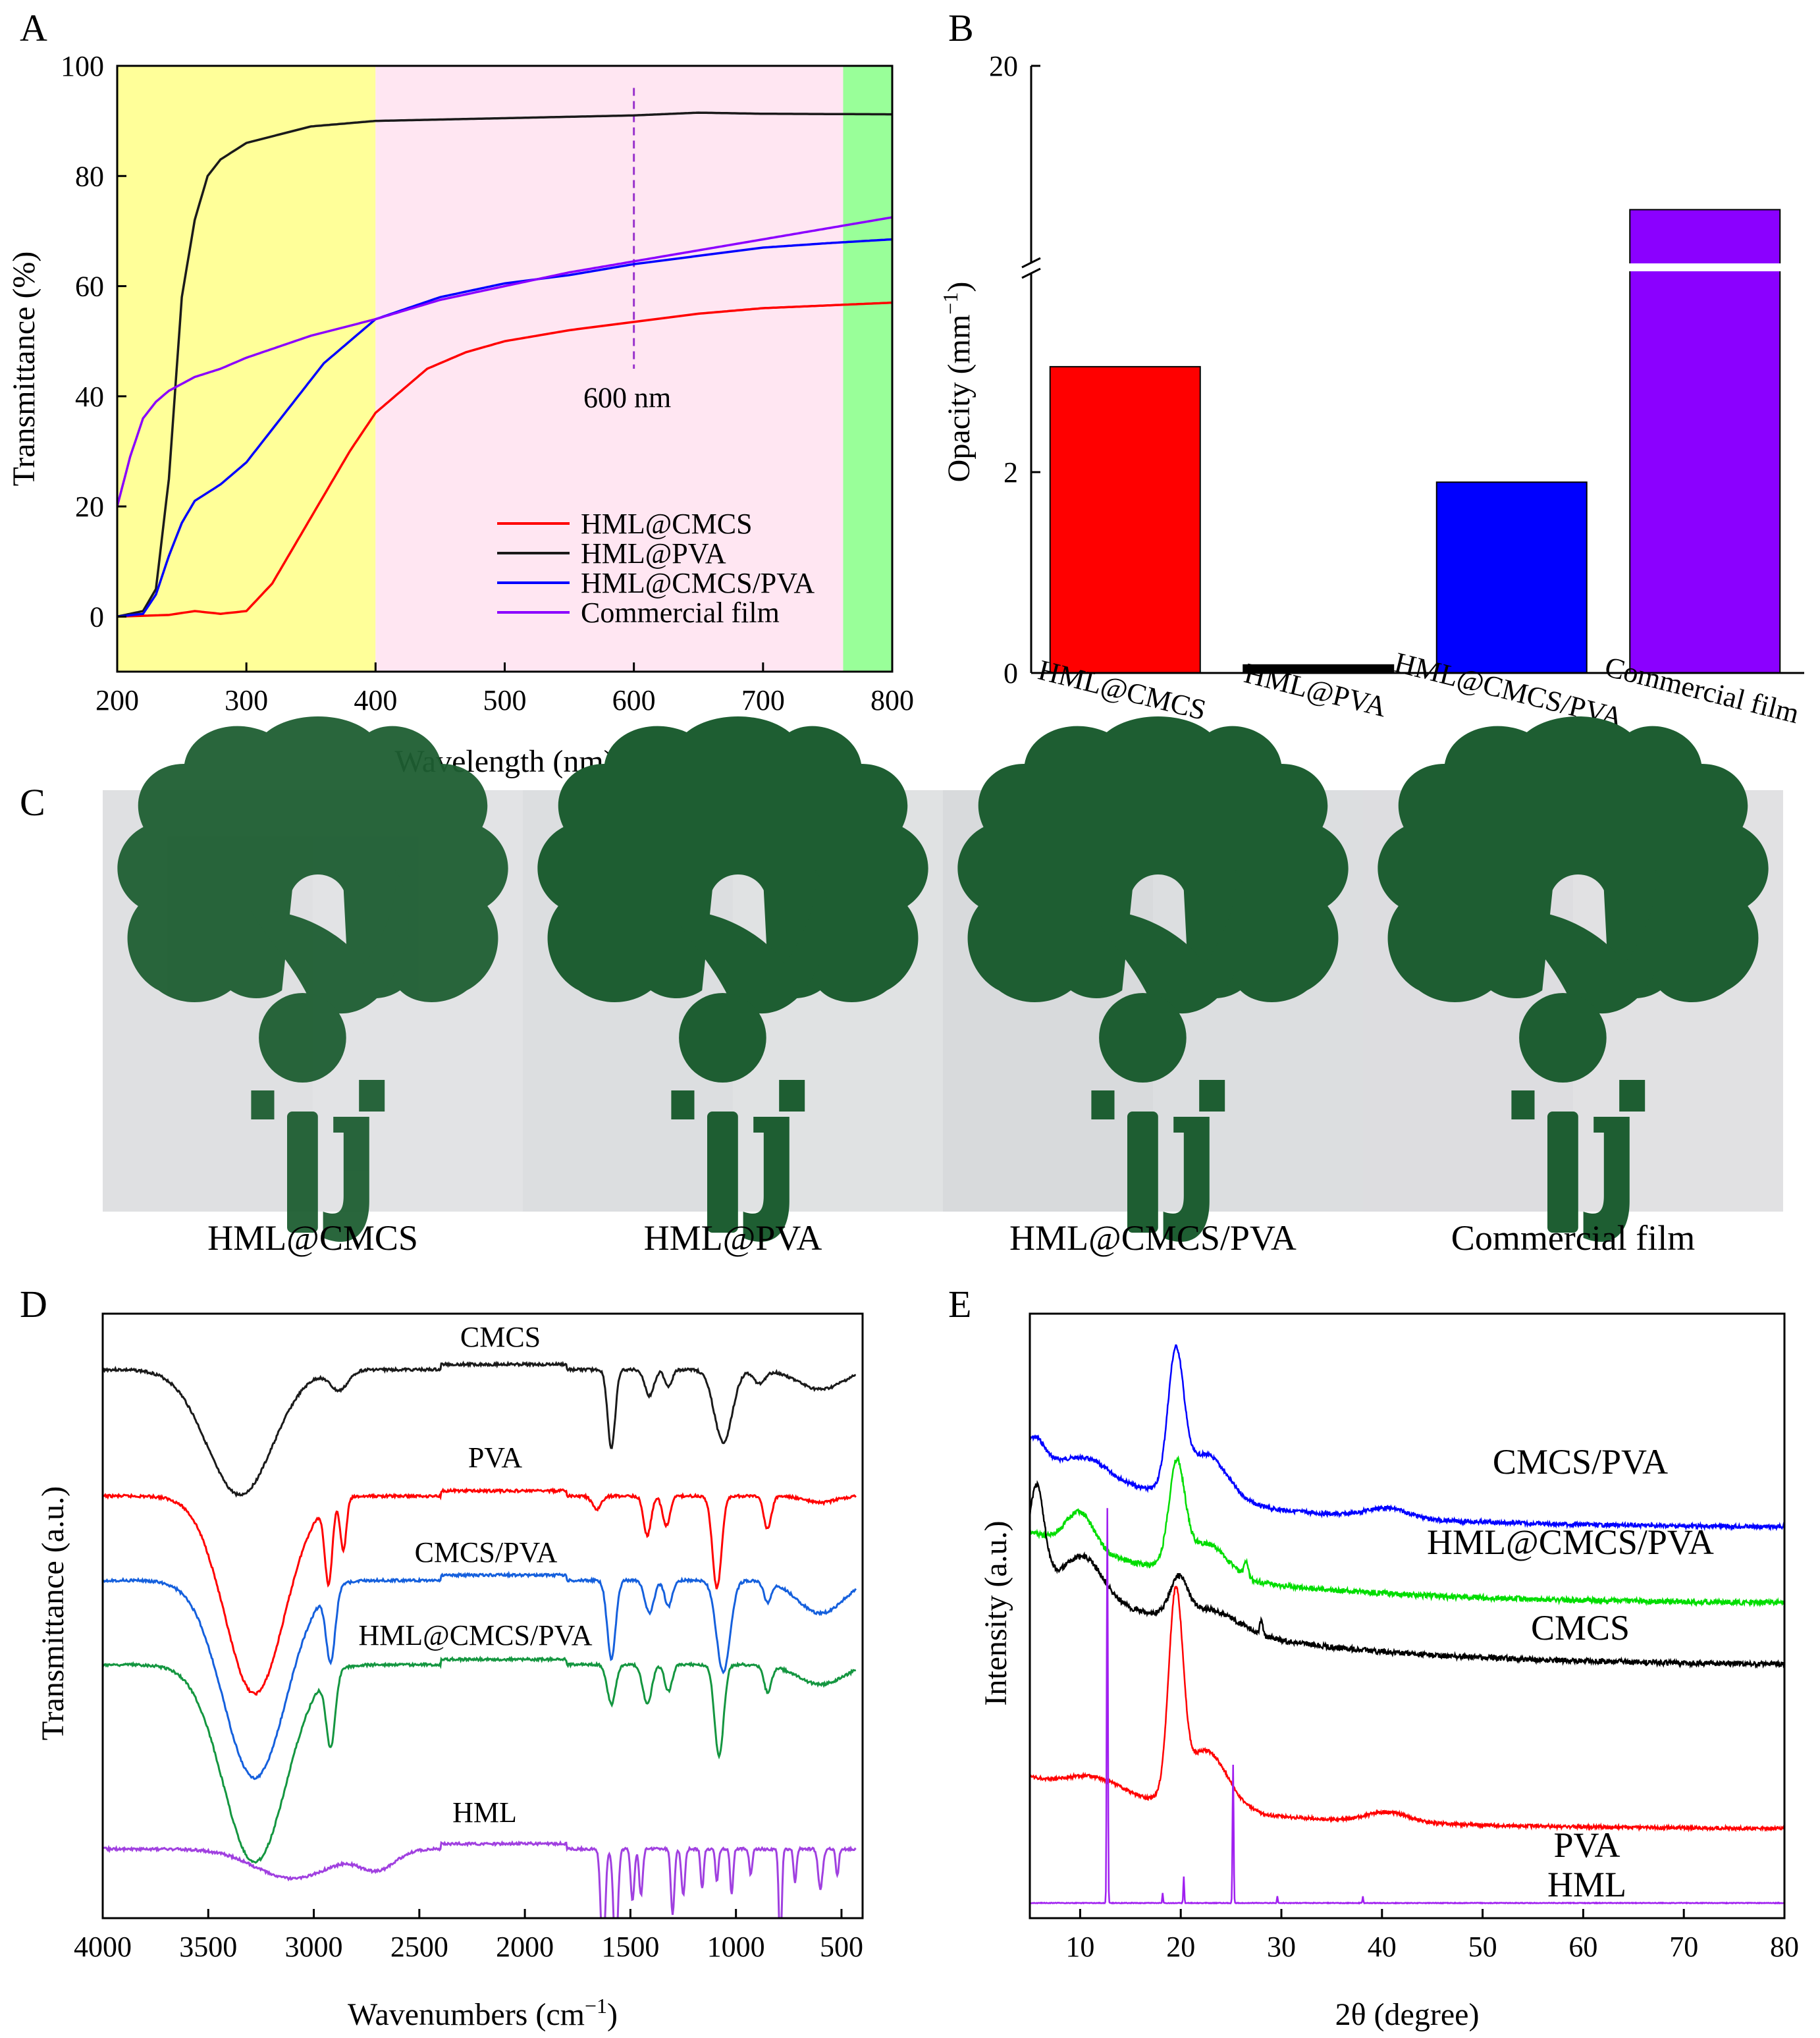 This screenshot has width=1820, height=2038. Describe the element at coordinates (667, 524) in the screenshot. I see `a-legend-label: HML@CMCS` at that location.